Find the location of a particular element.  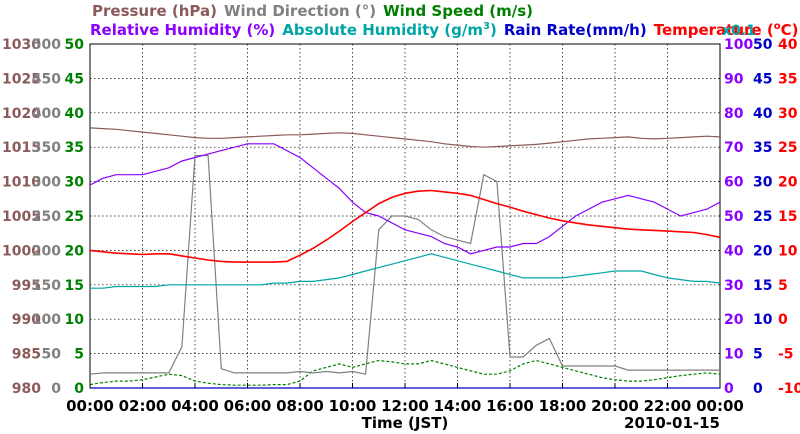

legend-entry: Absolute Humidity (g/m is located at coordinates (382, 30).